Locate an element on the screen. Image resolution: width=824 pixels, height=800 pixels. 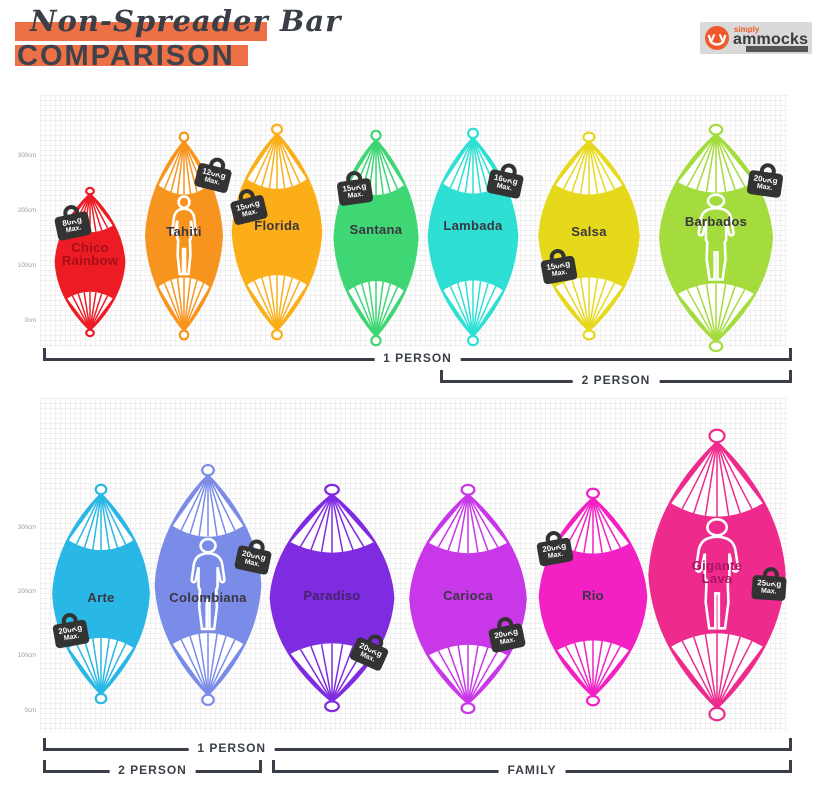
brand-logo-hammock-icon is located at coordinates (717, 38).